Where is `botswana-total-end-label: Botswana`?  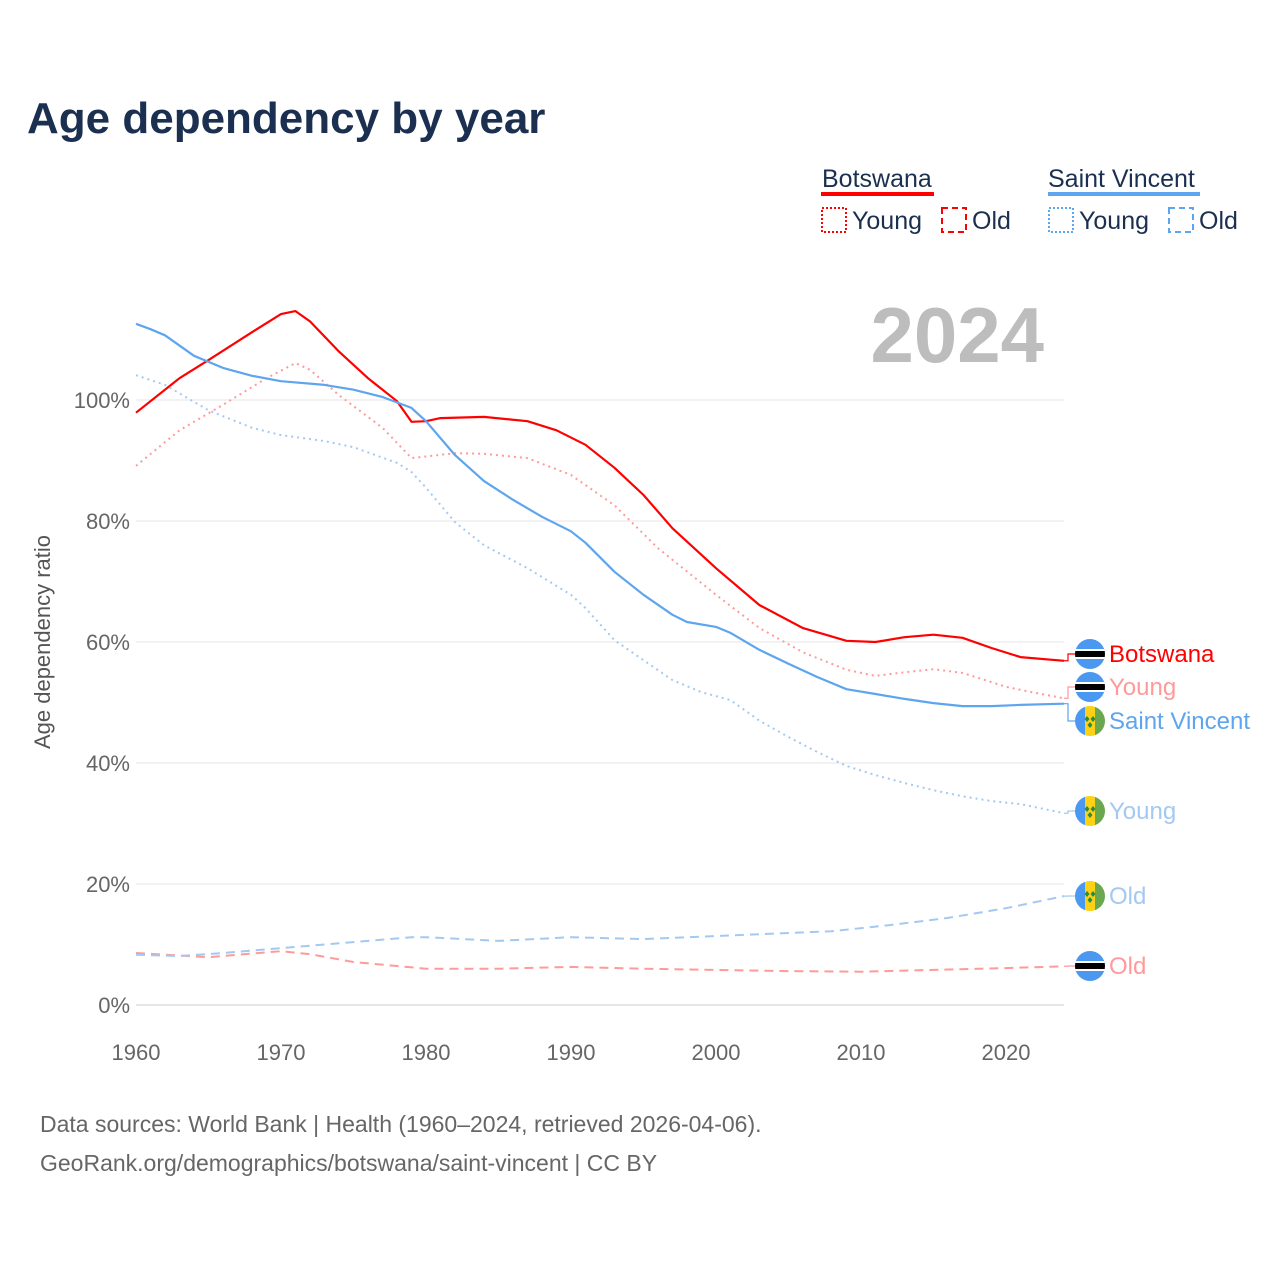
botswana-total-end-label: Botswana is located at coordinates (1162, 654).